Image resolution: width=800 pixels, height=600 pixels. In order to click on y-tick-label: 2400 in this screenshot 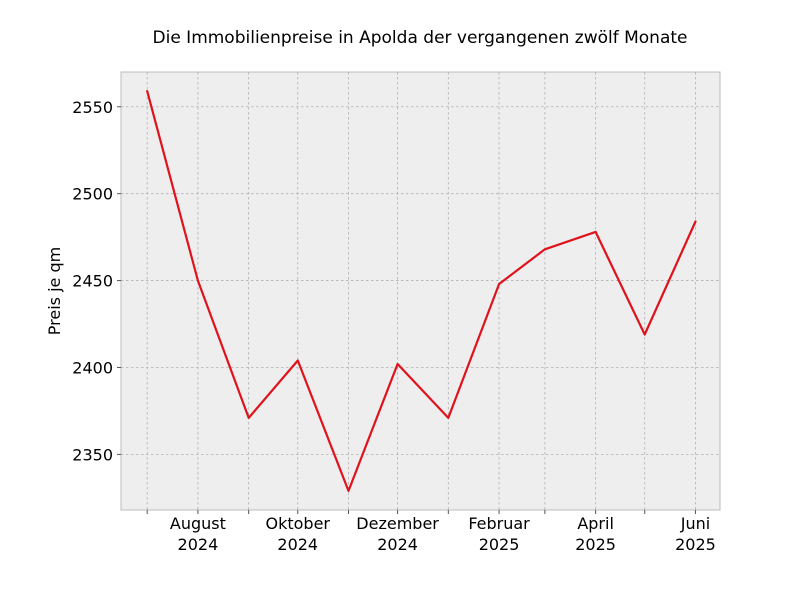, I will do `click(92, 367)`.